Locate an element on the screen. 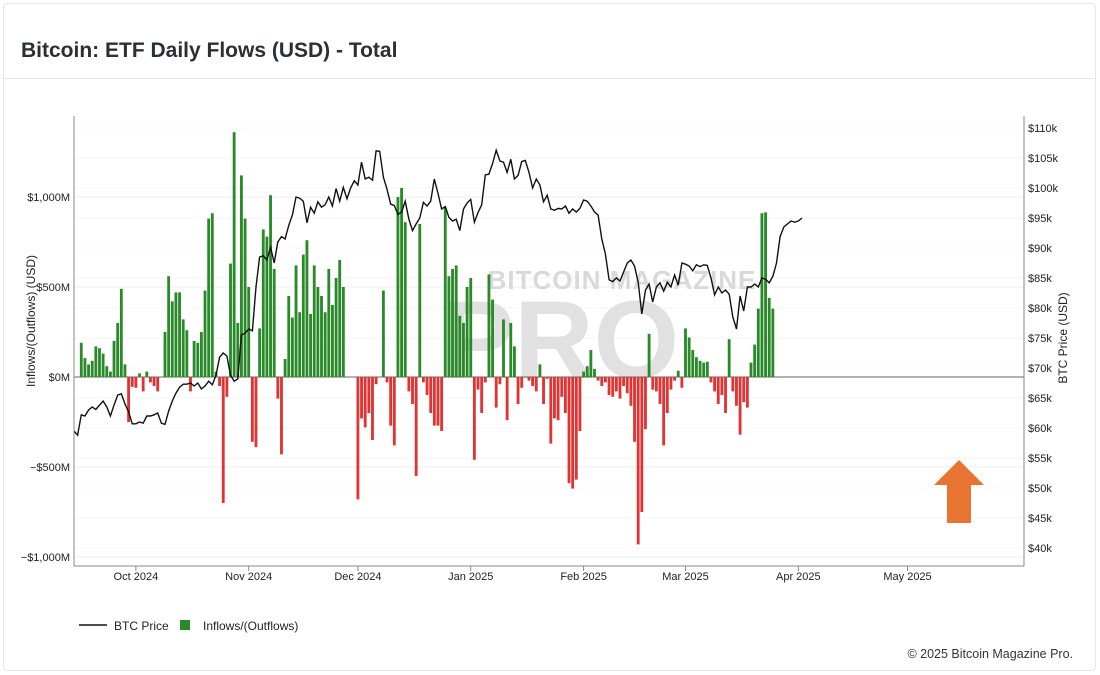  y2-tick-label: $40k is located at coordinates (1040, 549).